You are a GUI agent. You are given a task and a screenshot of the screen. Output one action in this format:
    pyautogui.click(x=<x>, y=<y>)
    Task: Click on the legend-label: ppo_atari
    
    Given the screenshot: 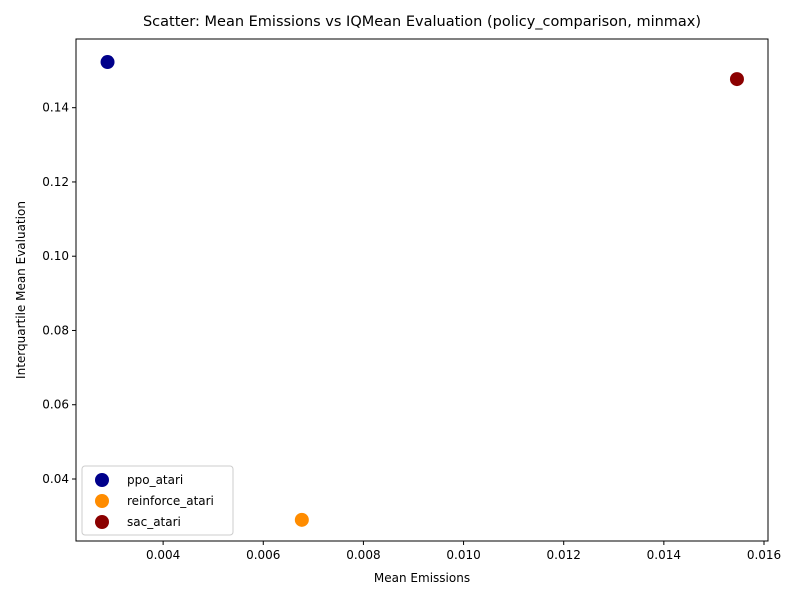 What is the action you would take?
    pyautogui.click(x=155, y=480)
    